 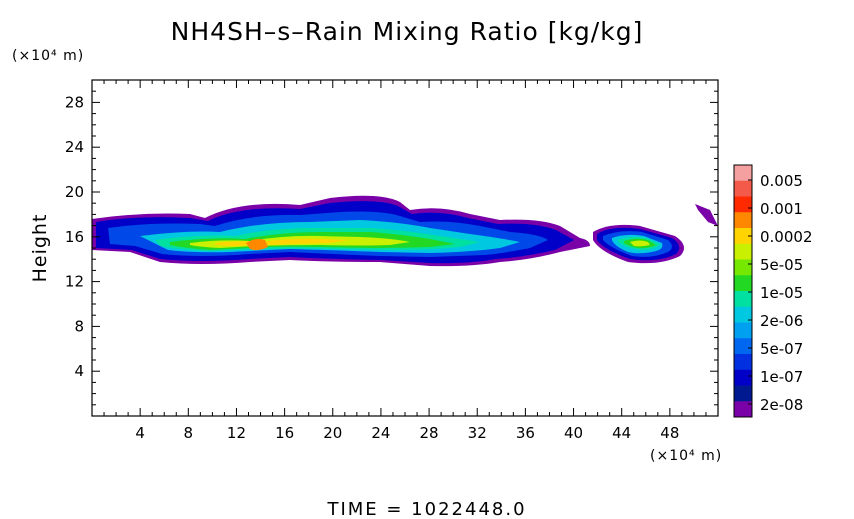 What do you see at coordinates (781, 377) in the screenshot?
I see `colorbar-label: 1e-07` at bounding box center [781, 377].